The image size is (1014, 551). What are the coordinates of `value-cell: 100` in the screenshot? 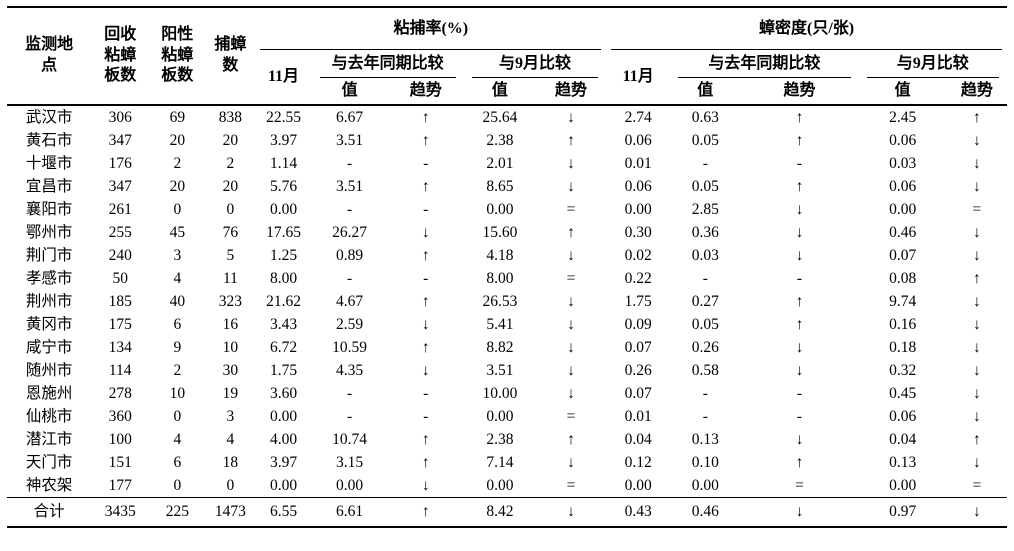 It's located at (120, 439).